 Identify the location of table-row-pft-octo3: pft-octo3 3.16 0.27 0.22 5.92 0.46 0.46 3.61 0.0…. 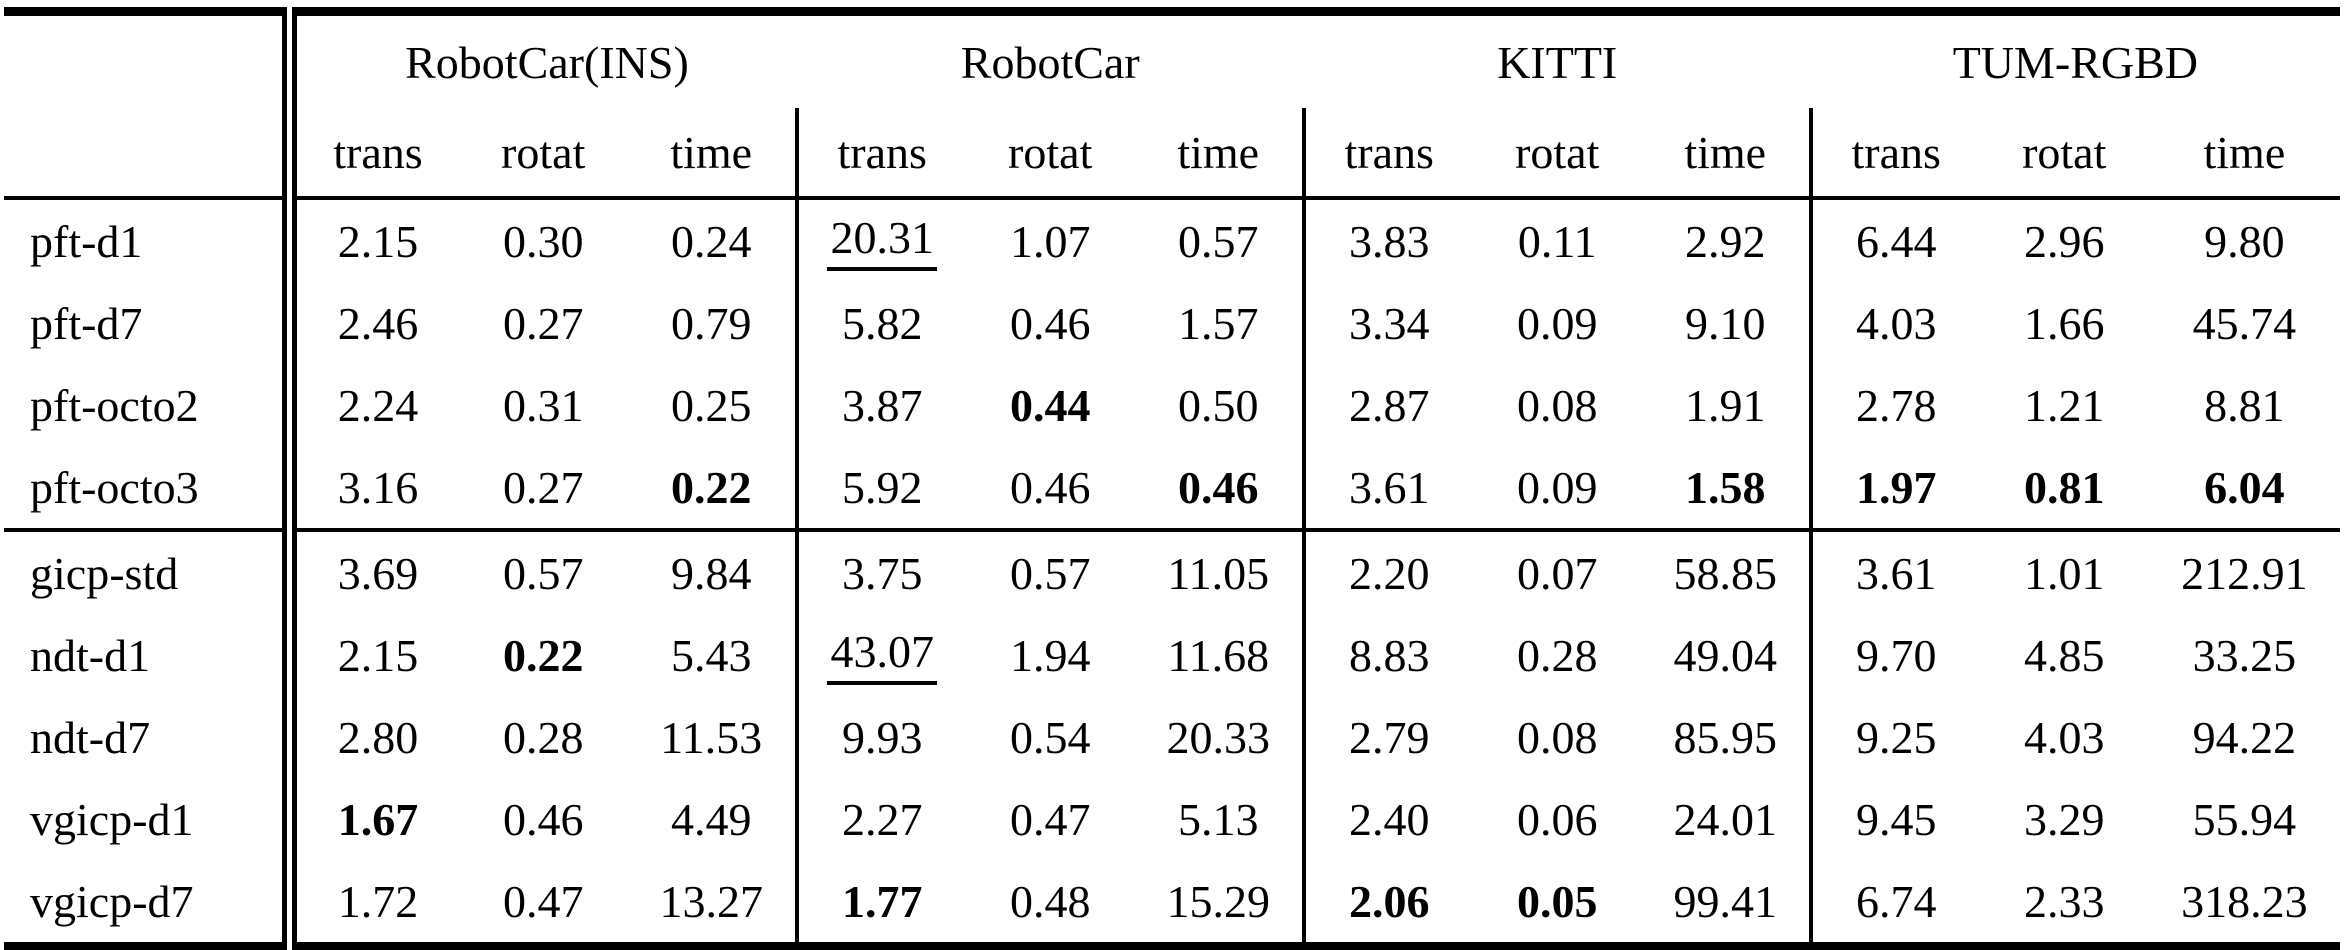
(1172, 488).